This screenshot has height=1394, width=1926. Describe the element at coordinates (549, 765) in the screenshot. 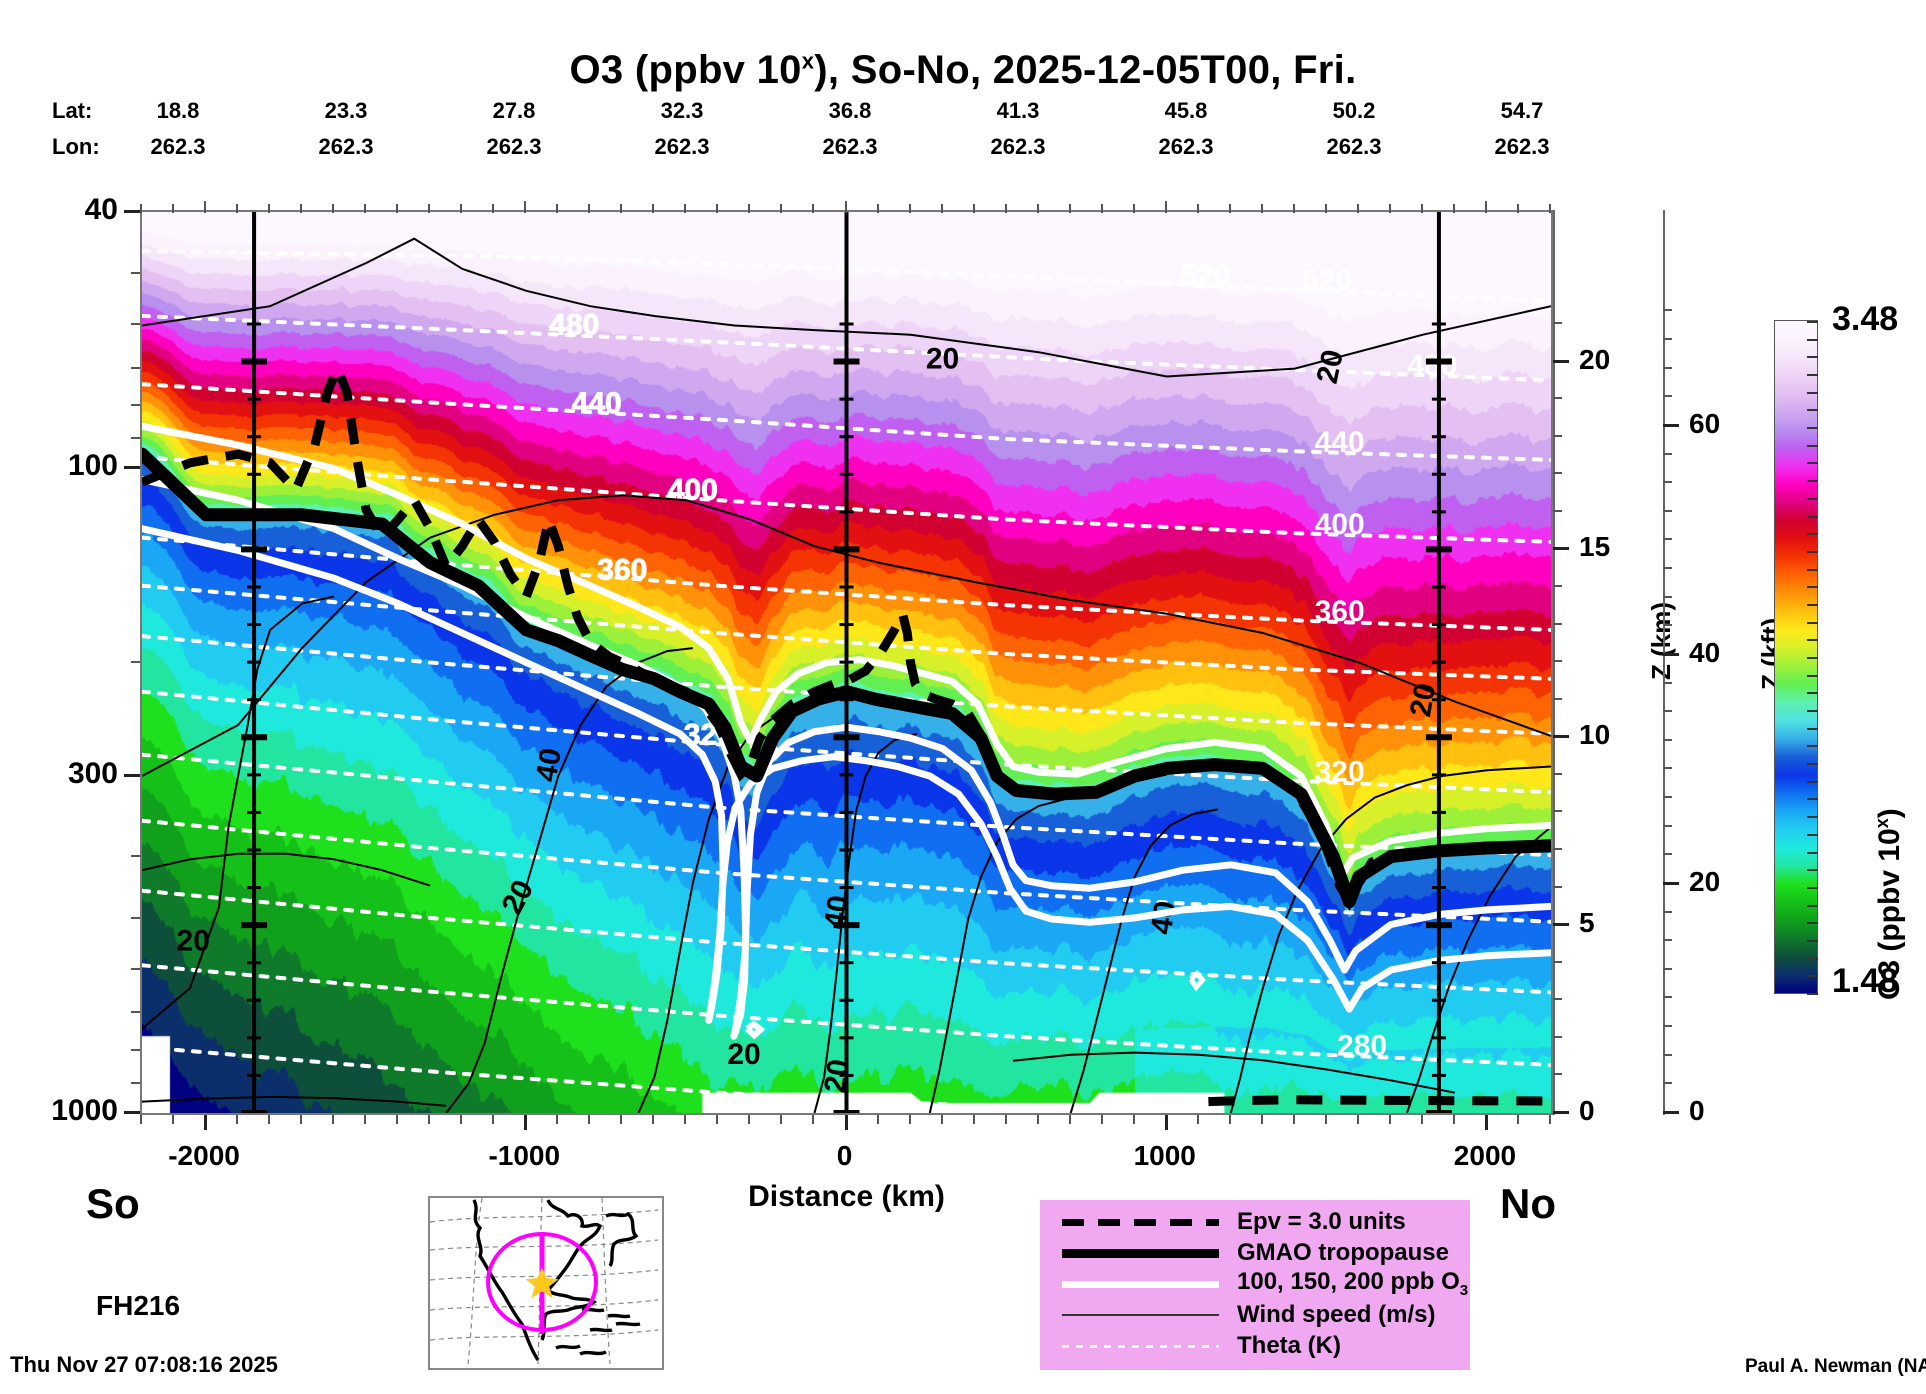

I see `wind-label-40-a: 40` at that location.